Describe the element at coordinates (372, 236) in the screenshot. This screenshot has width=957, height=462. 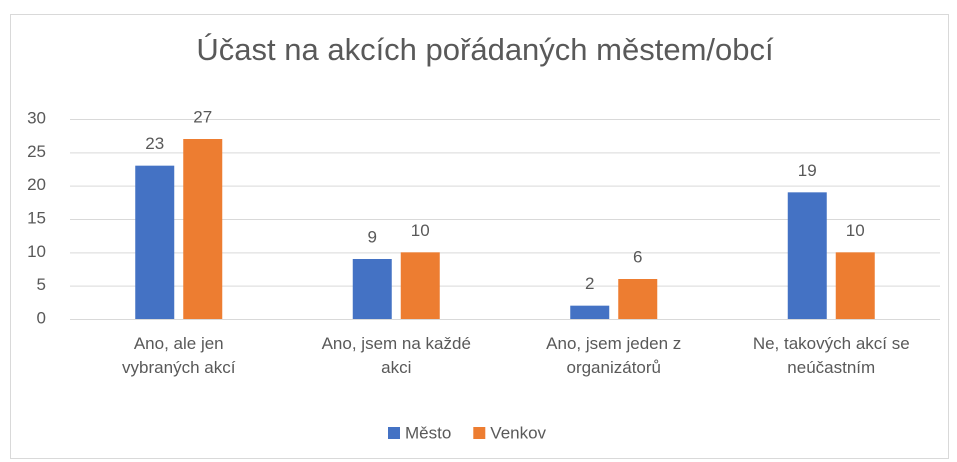
I see `data-label: 9` at that location.